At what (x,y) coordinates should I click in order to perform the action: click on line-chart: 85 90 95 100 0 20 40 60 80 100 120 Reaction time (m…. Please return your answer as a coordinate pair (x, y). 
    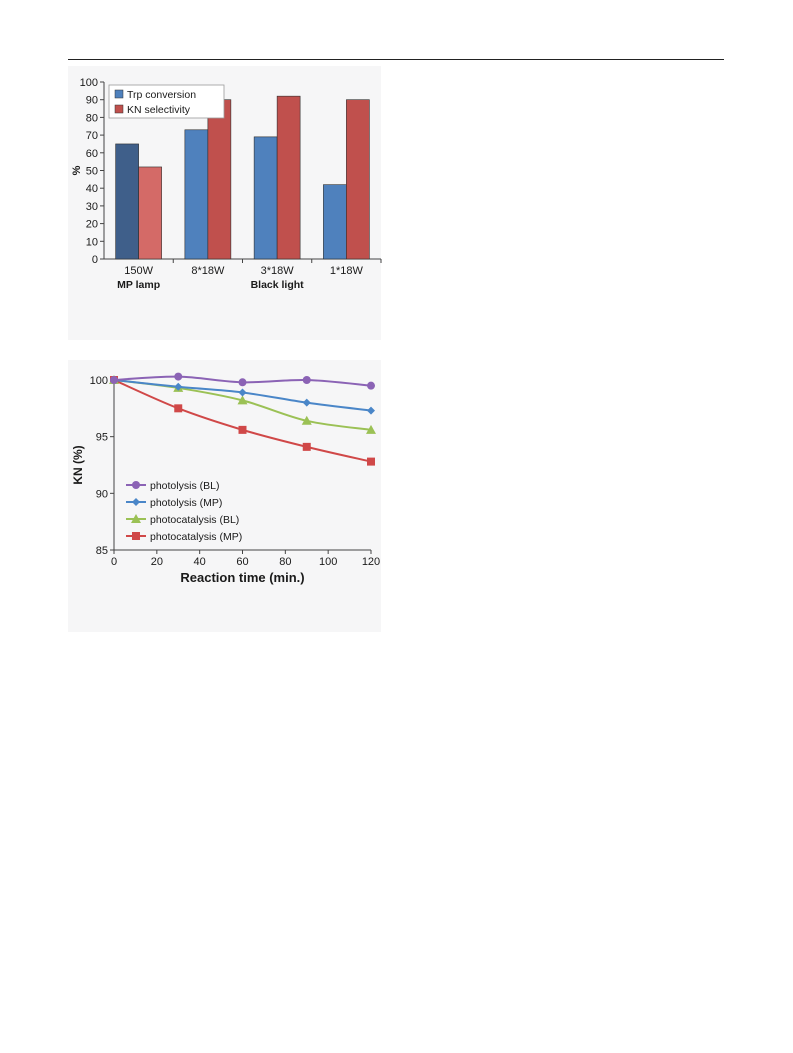
    Looking at the image, I should click on (225, 478).